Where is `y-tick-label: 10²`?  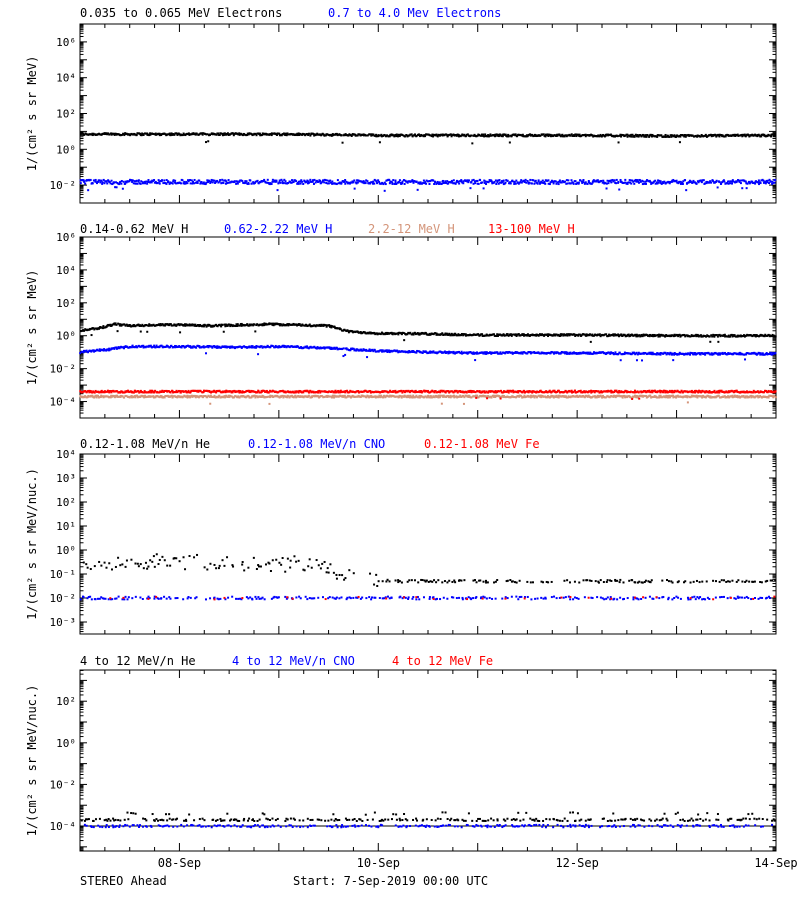 y-tick-label: 10² is located at coordinates (66, 303).